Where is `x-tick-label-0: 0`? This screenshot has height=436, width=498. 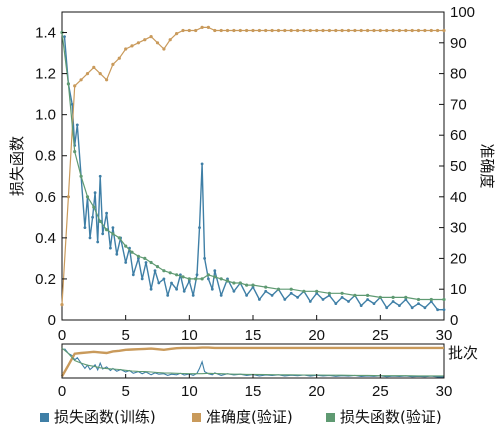
x-tick-label-0: 0 is located at coordinates (62, 335).